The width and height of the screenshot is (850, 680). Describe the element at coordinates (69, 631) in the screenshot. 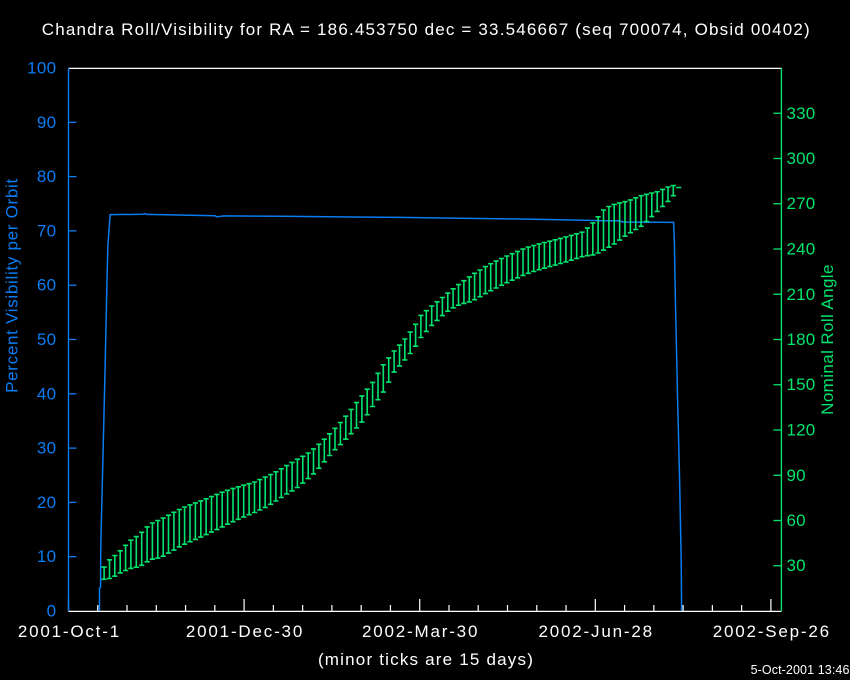

I see `svg-text: 2001-Oct-1` at that location.